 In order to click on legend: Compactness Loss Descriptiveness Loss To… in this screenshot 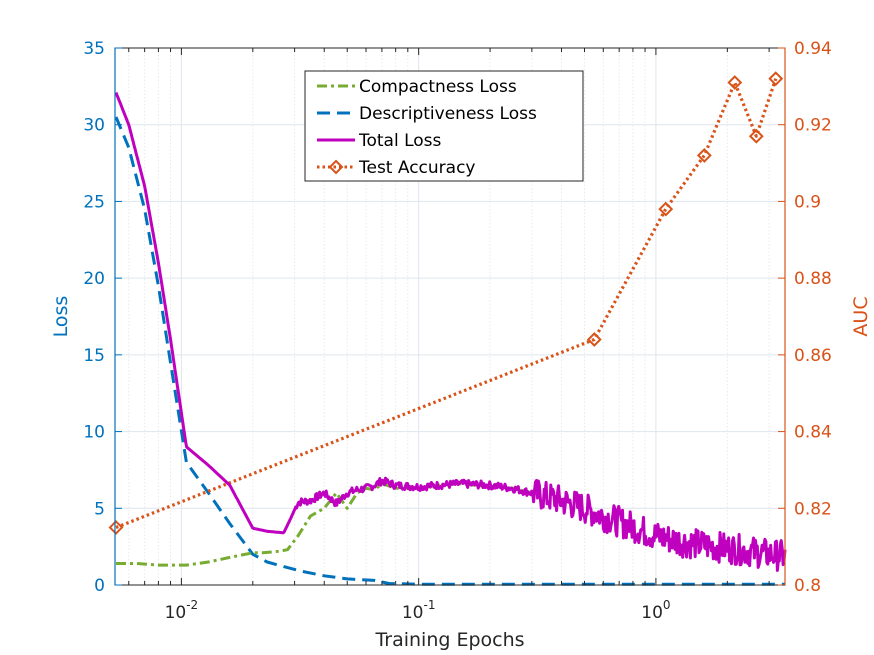, I will do `click(444, 126)`.